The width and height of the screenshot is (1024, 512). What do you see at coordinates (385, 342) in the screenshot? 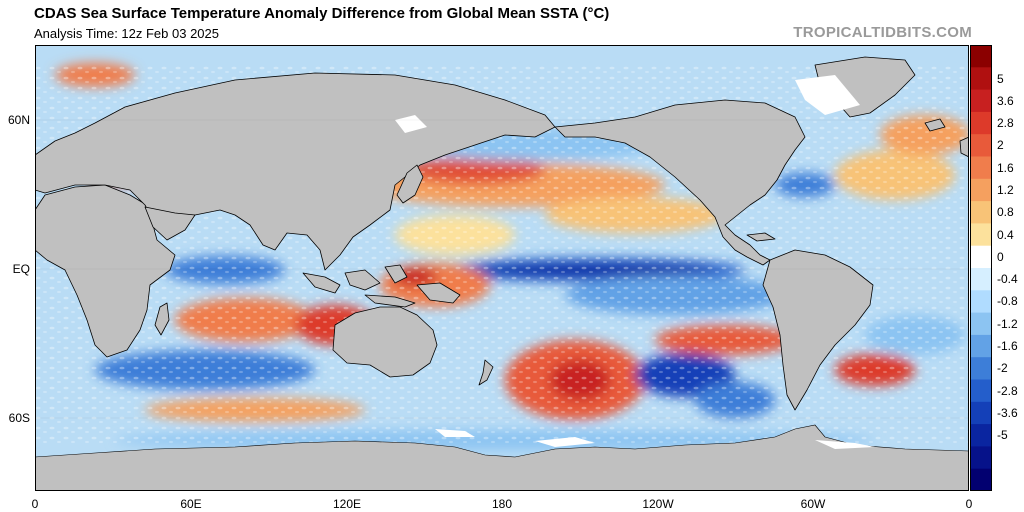
I see `australia-landmass` at bounding box center [385, 342].